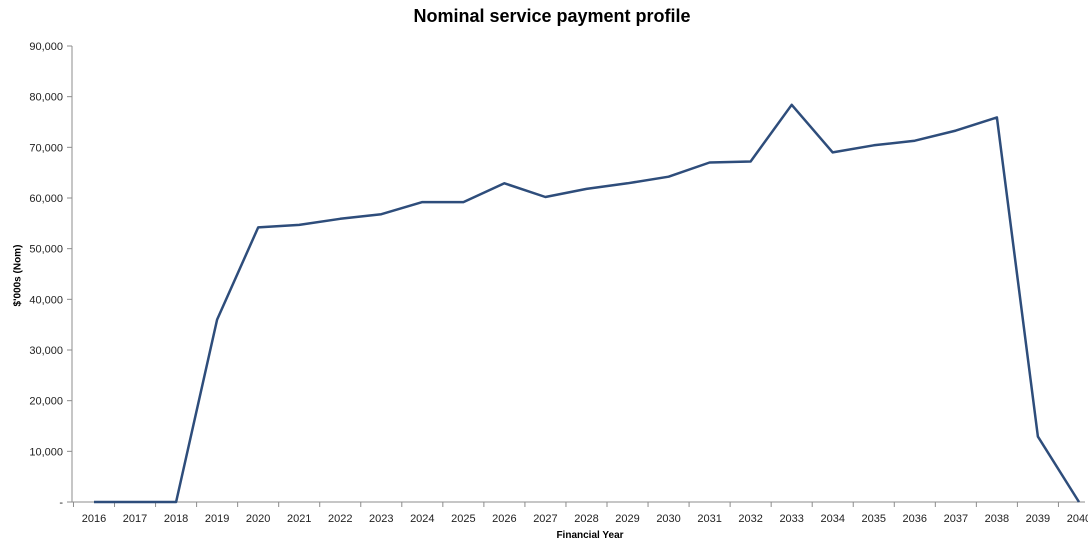 The height and width of the screenshot is (545, 1088). What do you see at coordinates (46, 148) in the screenshot?
I see `y-tick-label: 70,000` at bounding box center [46, 148].